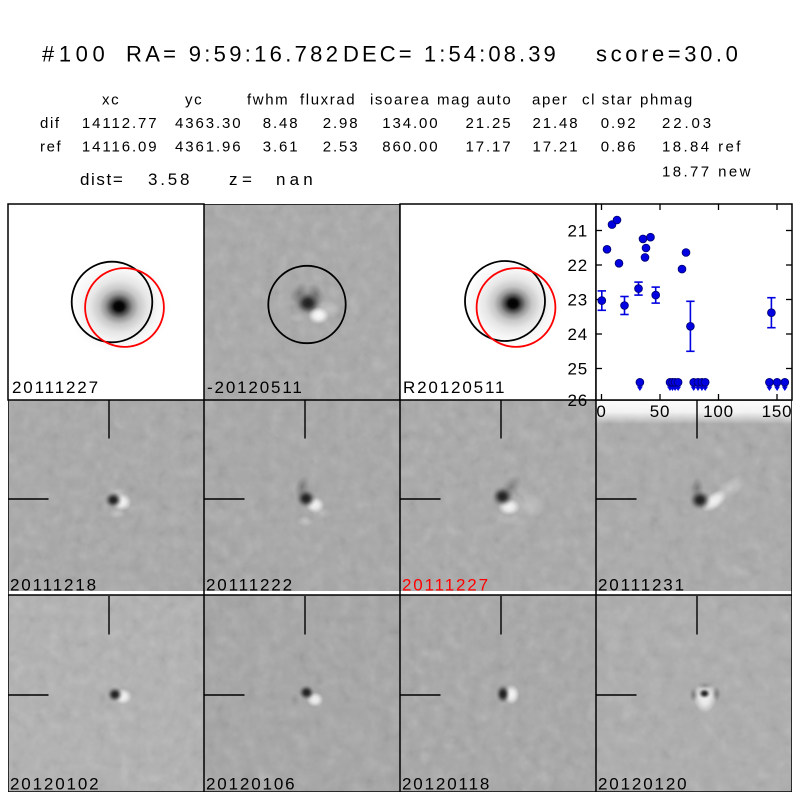 The height and width of the screenshot is (800, 800). Describe the element at coordinates (577, 231) in the screenshot. I see `svg-text: 21` at that location.